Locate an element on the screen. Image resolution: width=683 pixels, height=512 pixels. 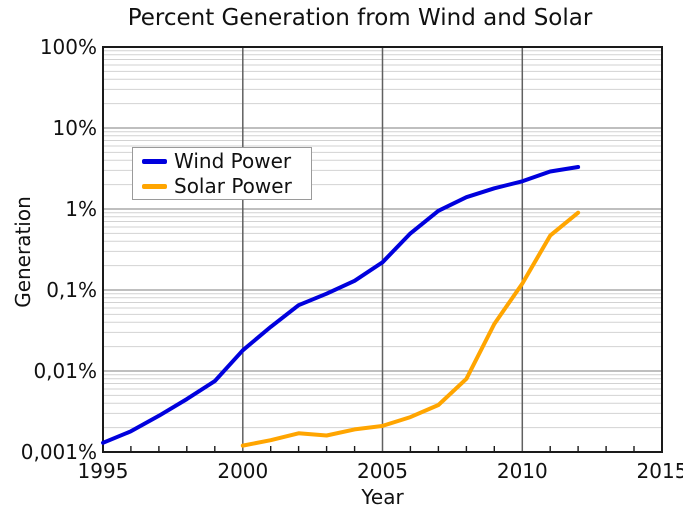
legend-item-wind: Wind Power is located at coordinates (226, 161).